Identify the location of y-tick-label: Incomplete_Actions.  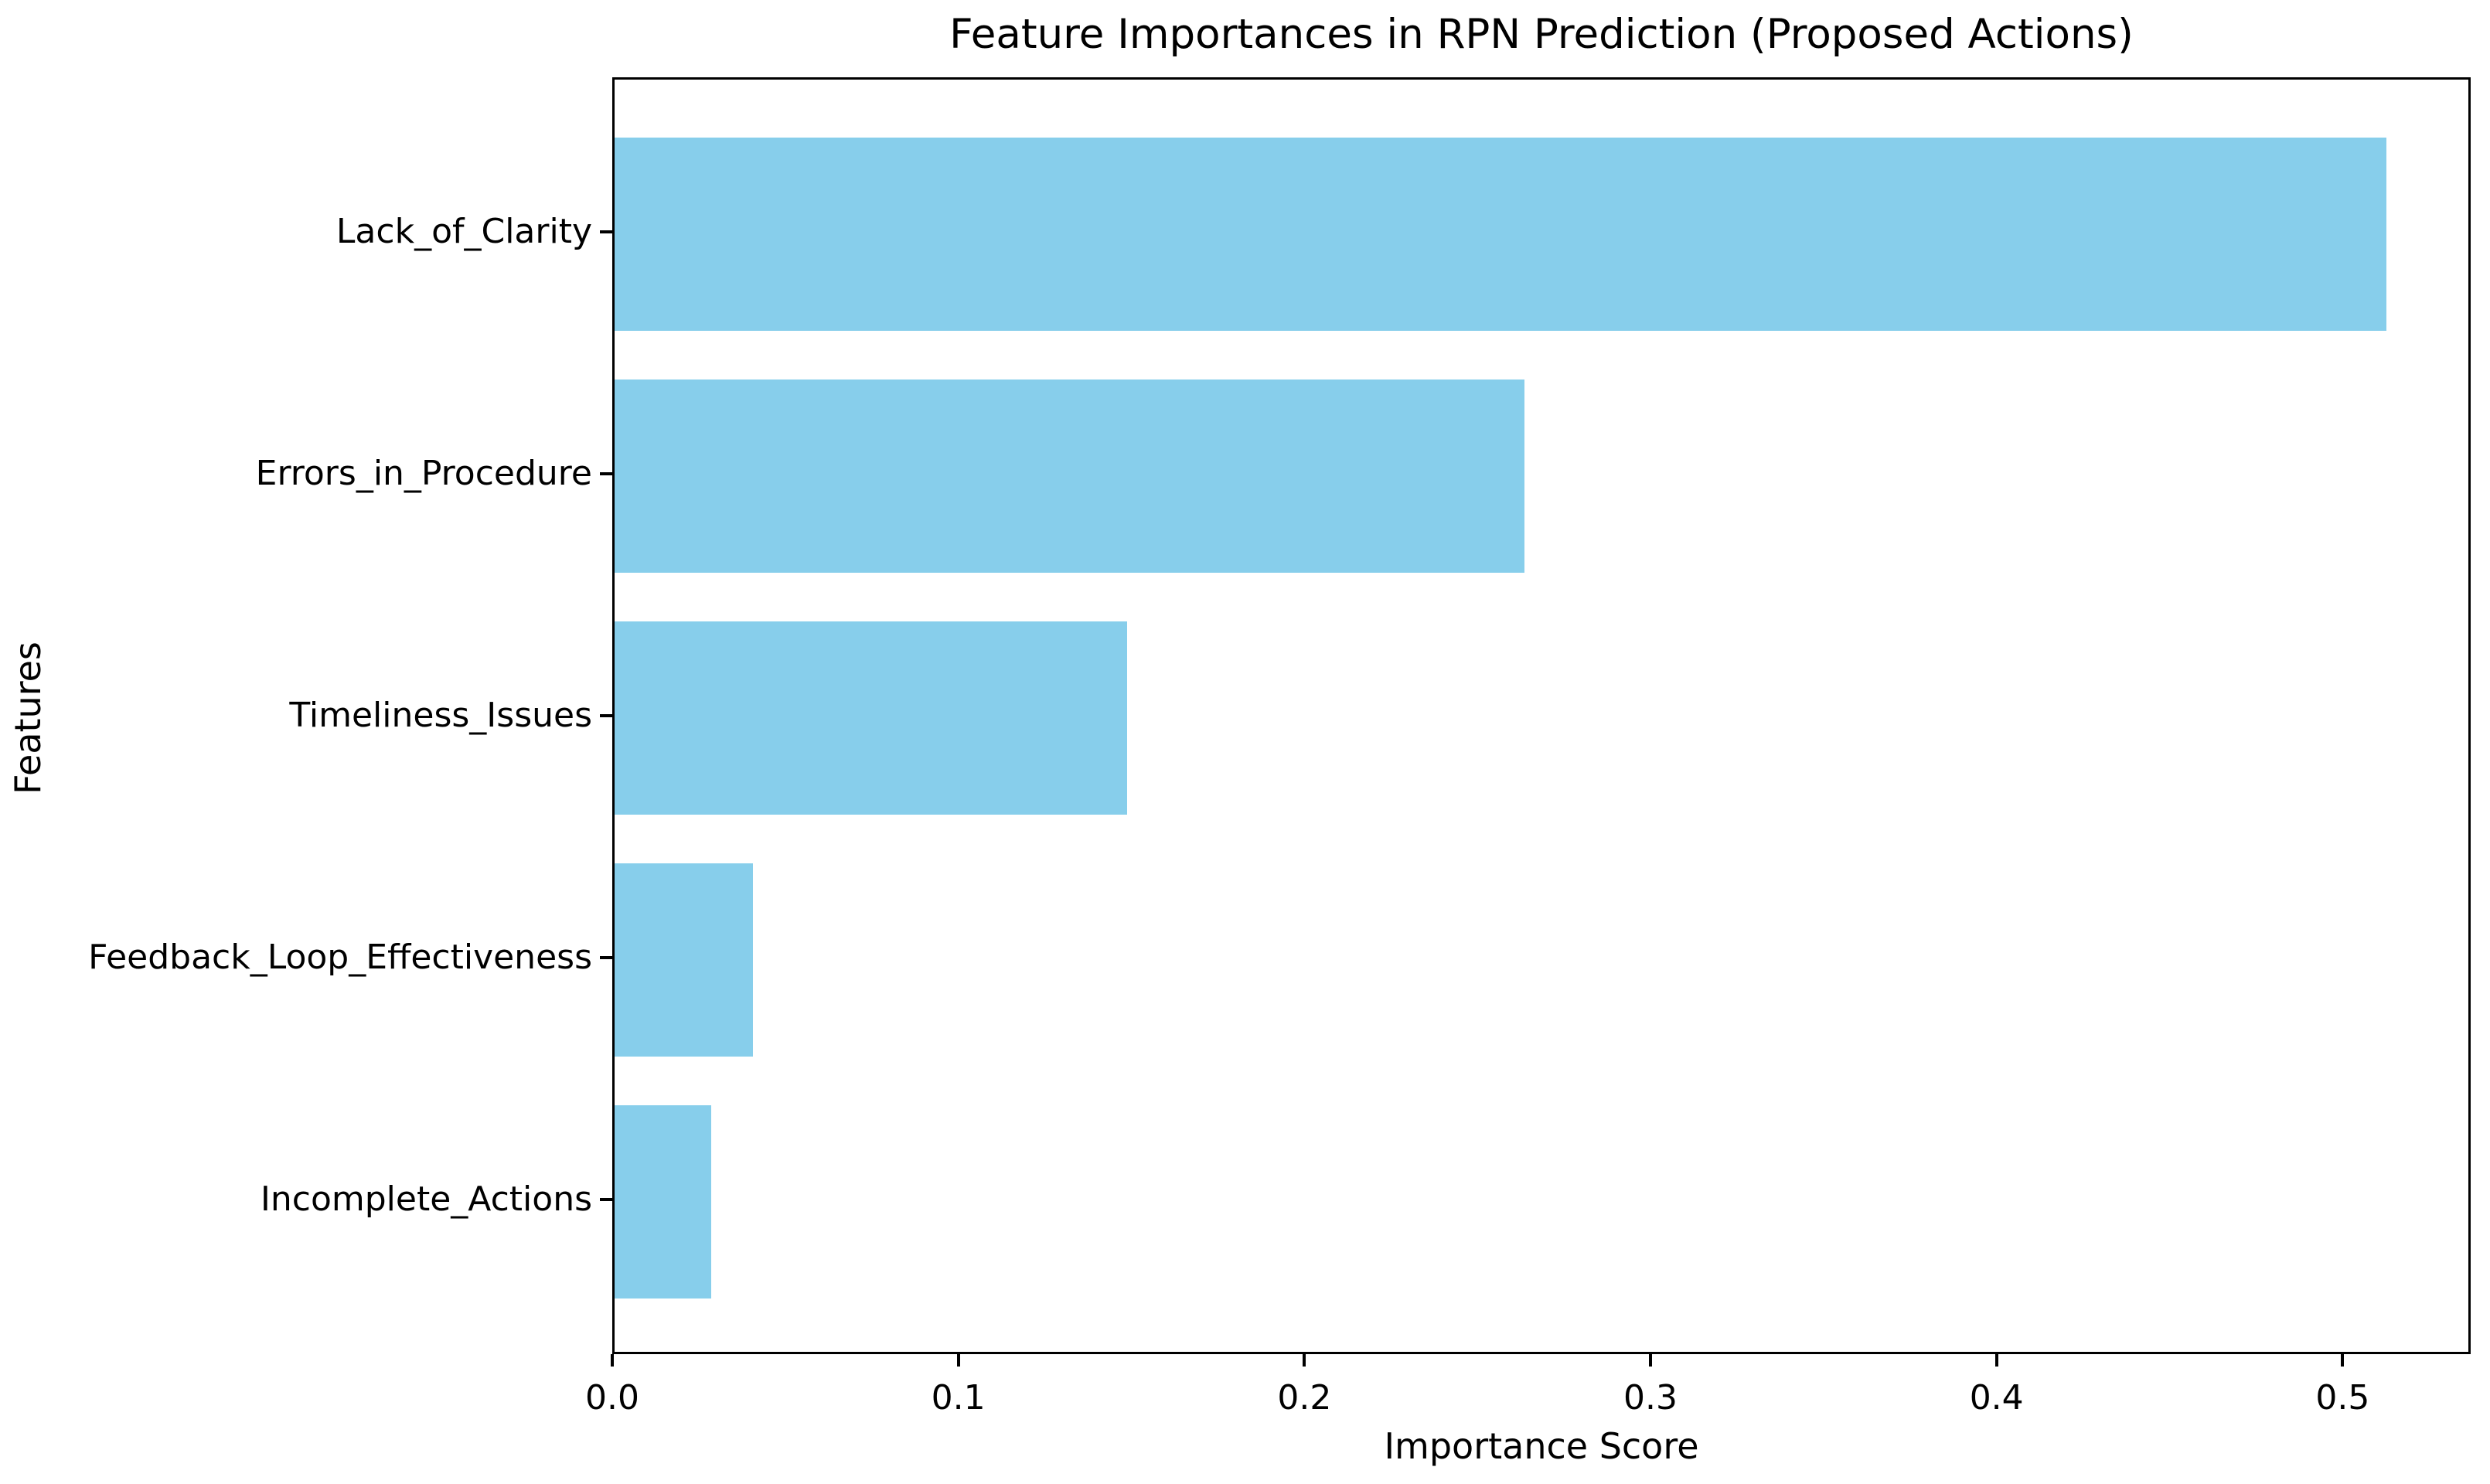
(426, 1199).